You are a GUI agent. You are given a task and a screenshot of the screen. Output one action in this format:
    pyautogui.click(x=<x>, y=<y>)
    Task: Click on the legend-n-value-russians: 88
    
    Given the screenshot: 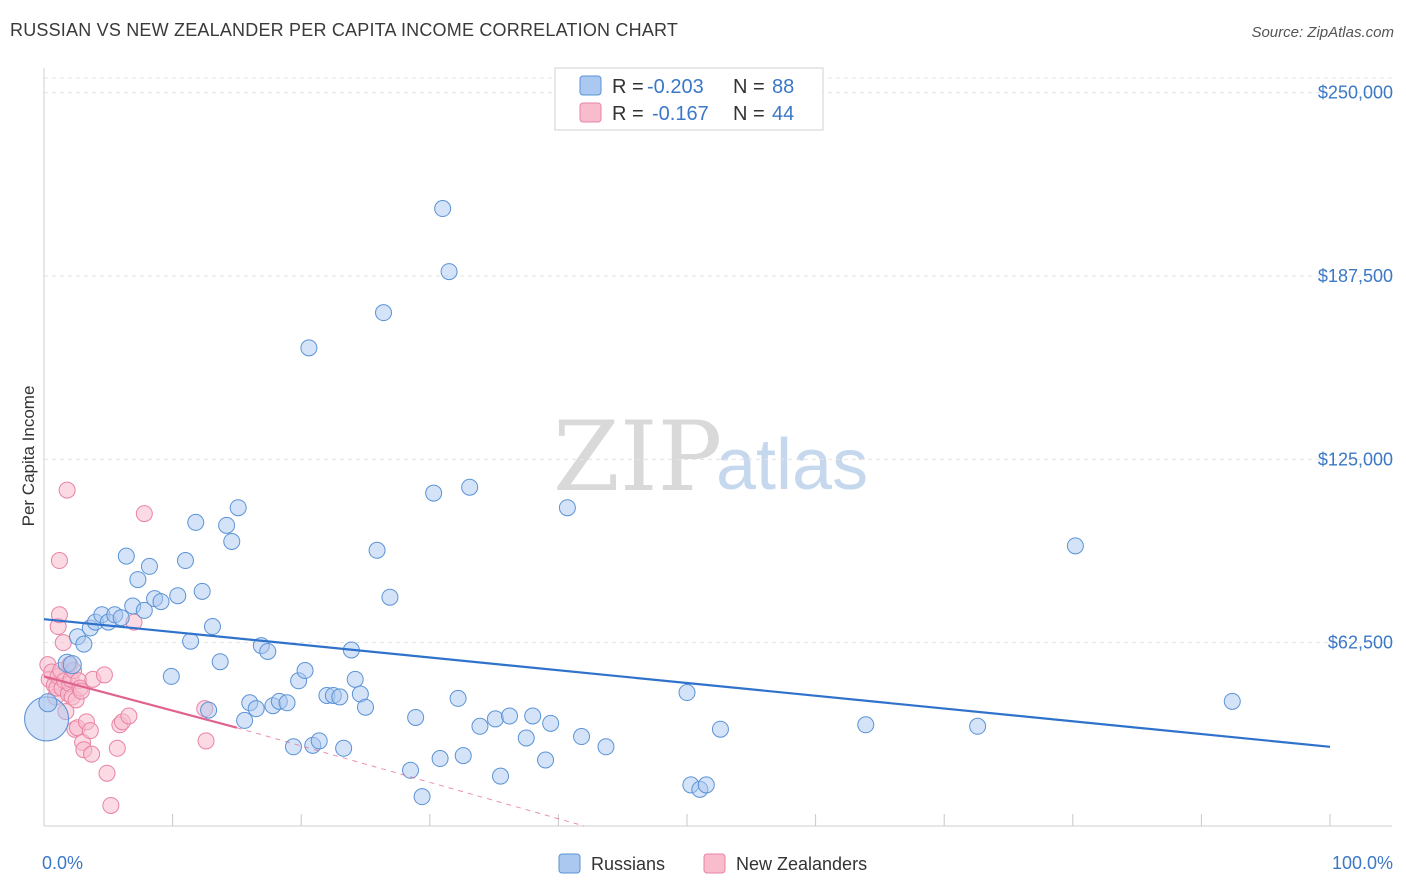 What is the action you would take?
    pyautogui.click(x=783, y=87)
    